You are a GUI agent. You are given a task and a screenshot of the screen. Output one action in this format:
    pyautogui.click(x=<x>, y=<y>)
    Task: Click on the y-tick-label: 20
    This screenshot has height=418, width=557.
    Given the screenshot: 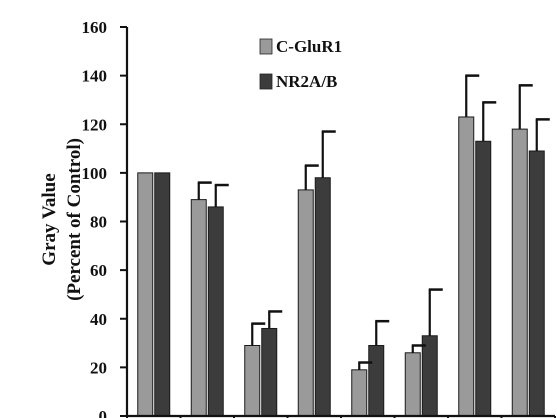 What is the action you would take?
    pyautogui.click(x=98, y=367)
    